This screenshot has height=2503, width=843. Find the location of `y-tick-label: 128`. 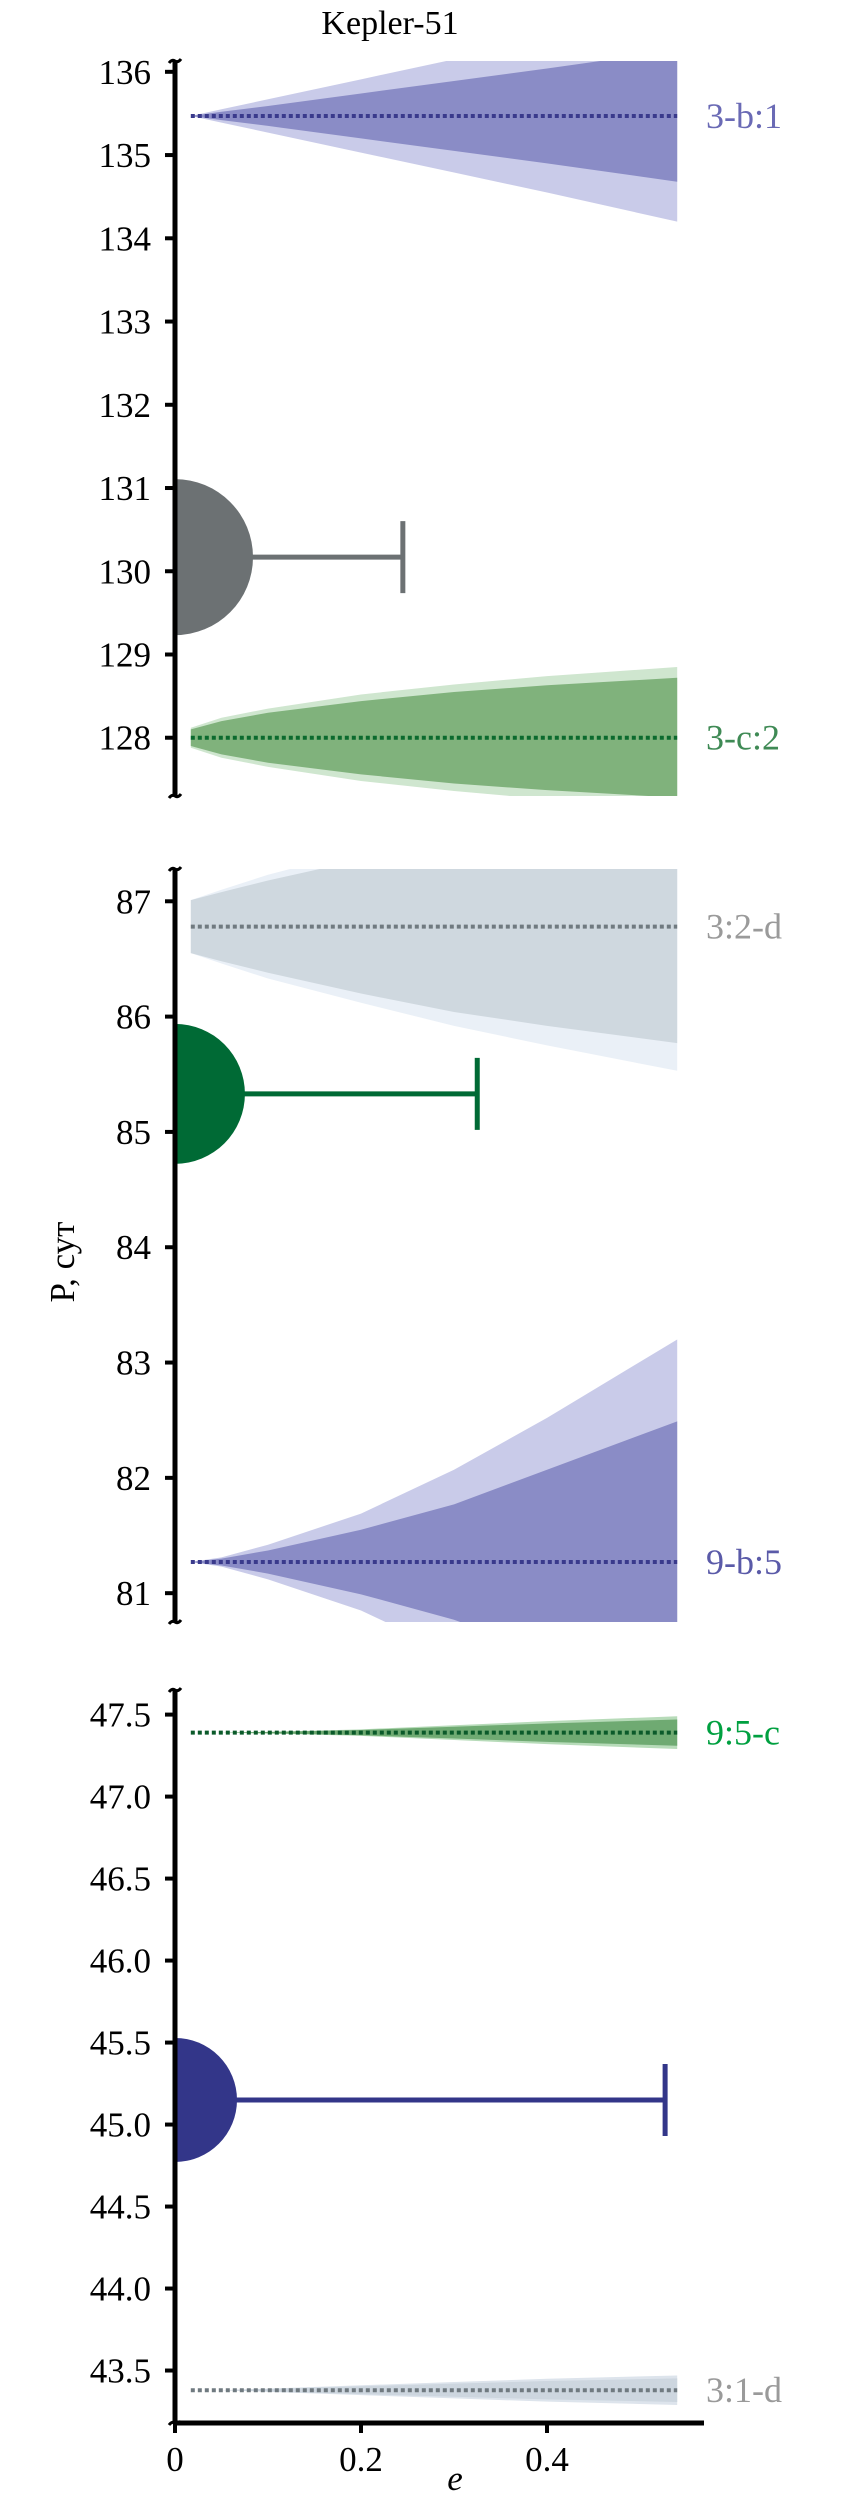

y-tick-label: 128 is located at coordinates (125, 738).